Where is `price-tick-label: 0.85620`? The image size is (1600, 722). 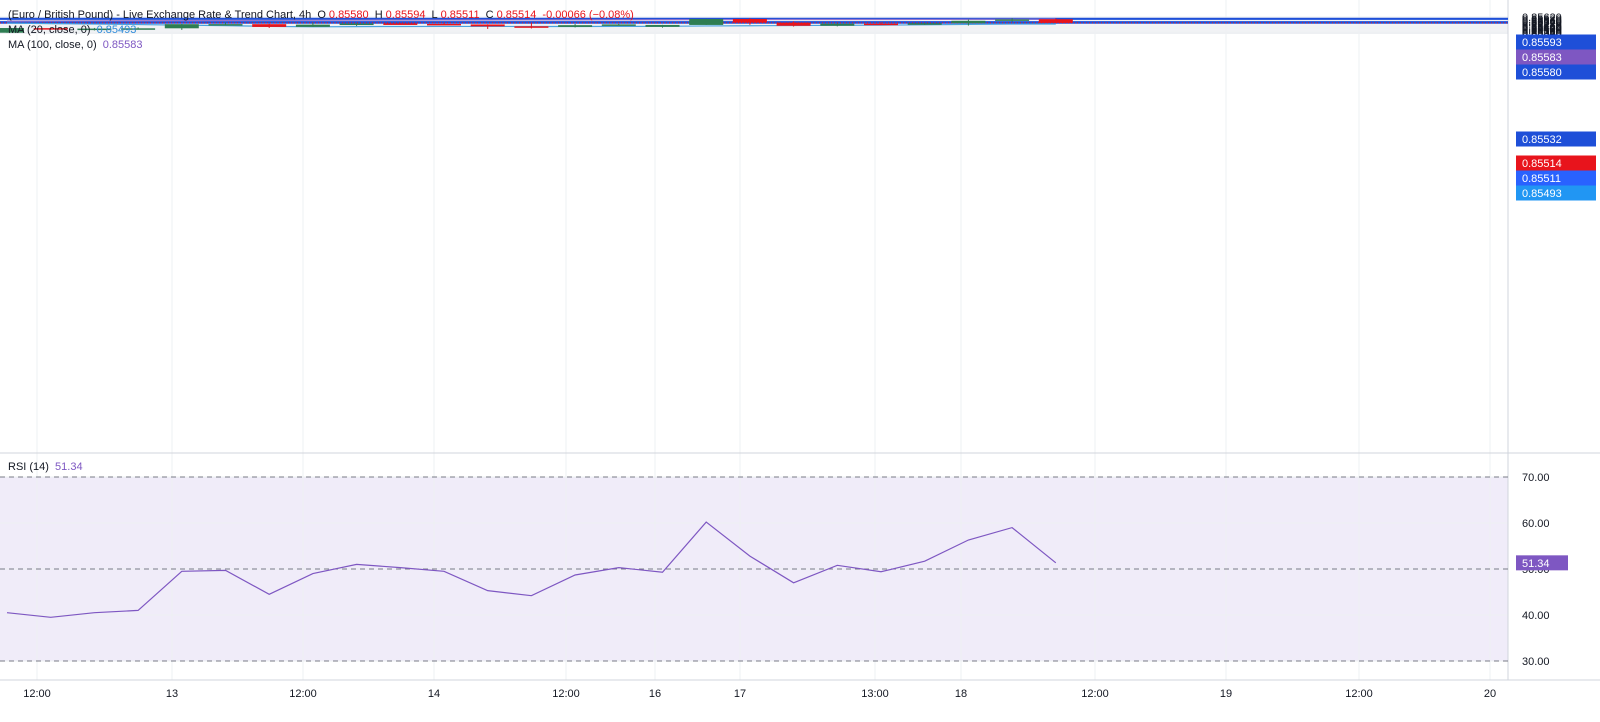 price-tick-label: 0.85620 is located at coordinates (1542, 18).